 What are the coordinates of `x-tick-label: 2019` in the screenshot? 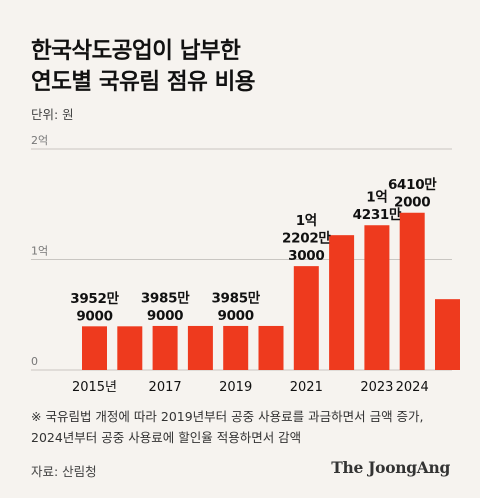 It's located at (235, 387).